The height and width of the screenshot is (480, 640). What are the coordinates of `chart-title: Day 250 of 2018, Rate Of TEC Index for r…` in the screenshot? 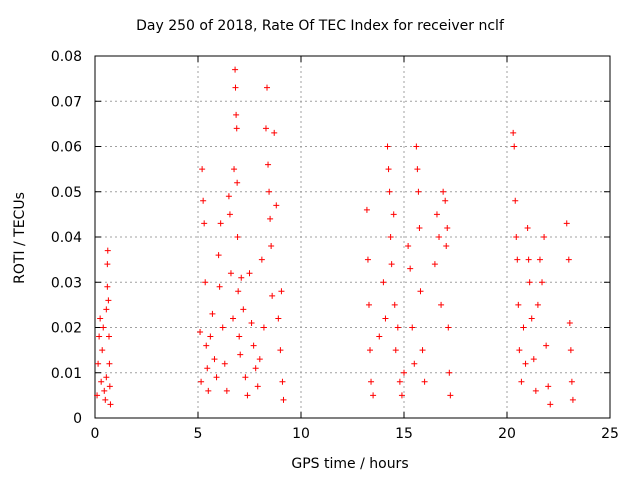 It's located at (320, 26).